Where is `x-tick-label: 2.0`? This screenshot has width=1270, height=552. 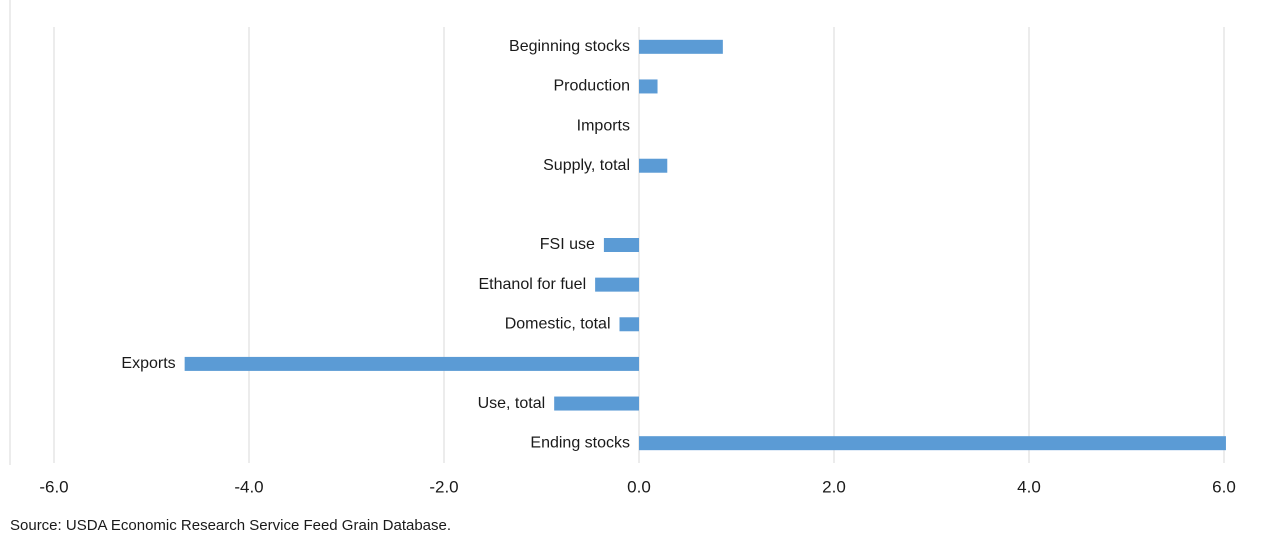
x-tick-label: 2.0 is located at coordinates (834, 486).